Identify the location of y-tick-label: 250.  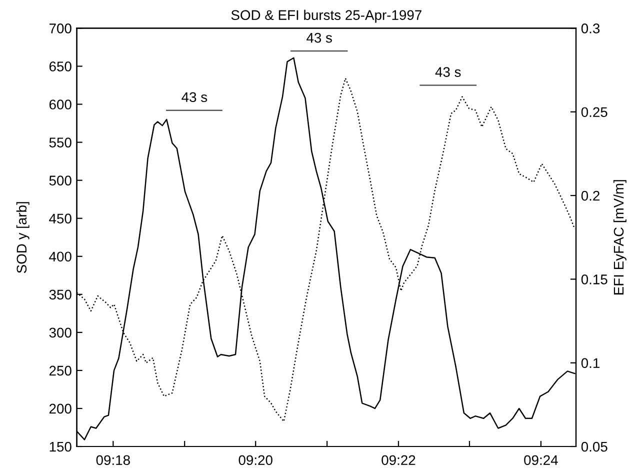
(60, 371).